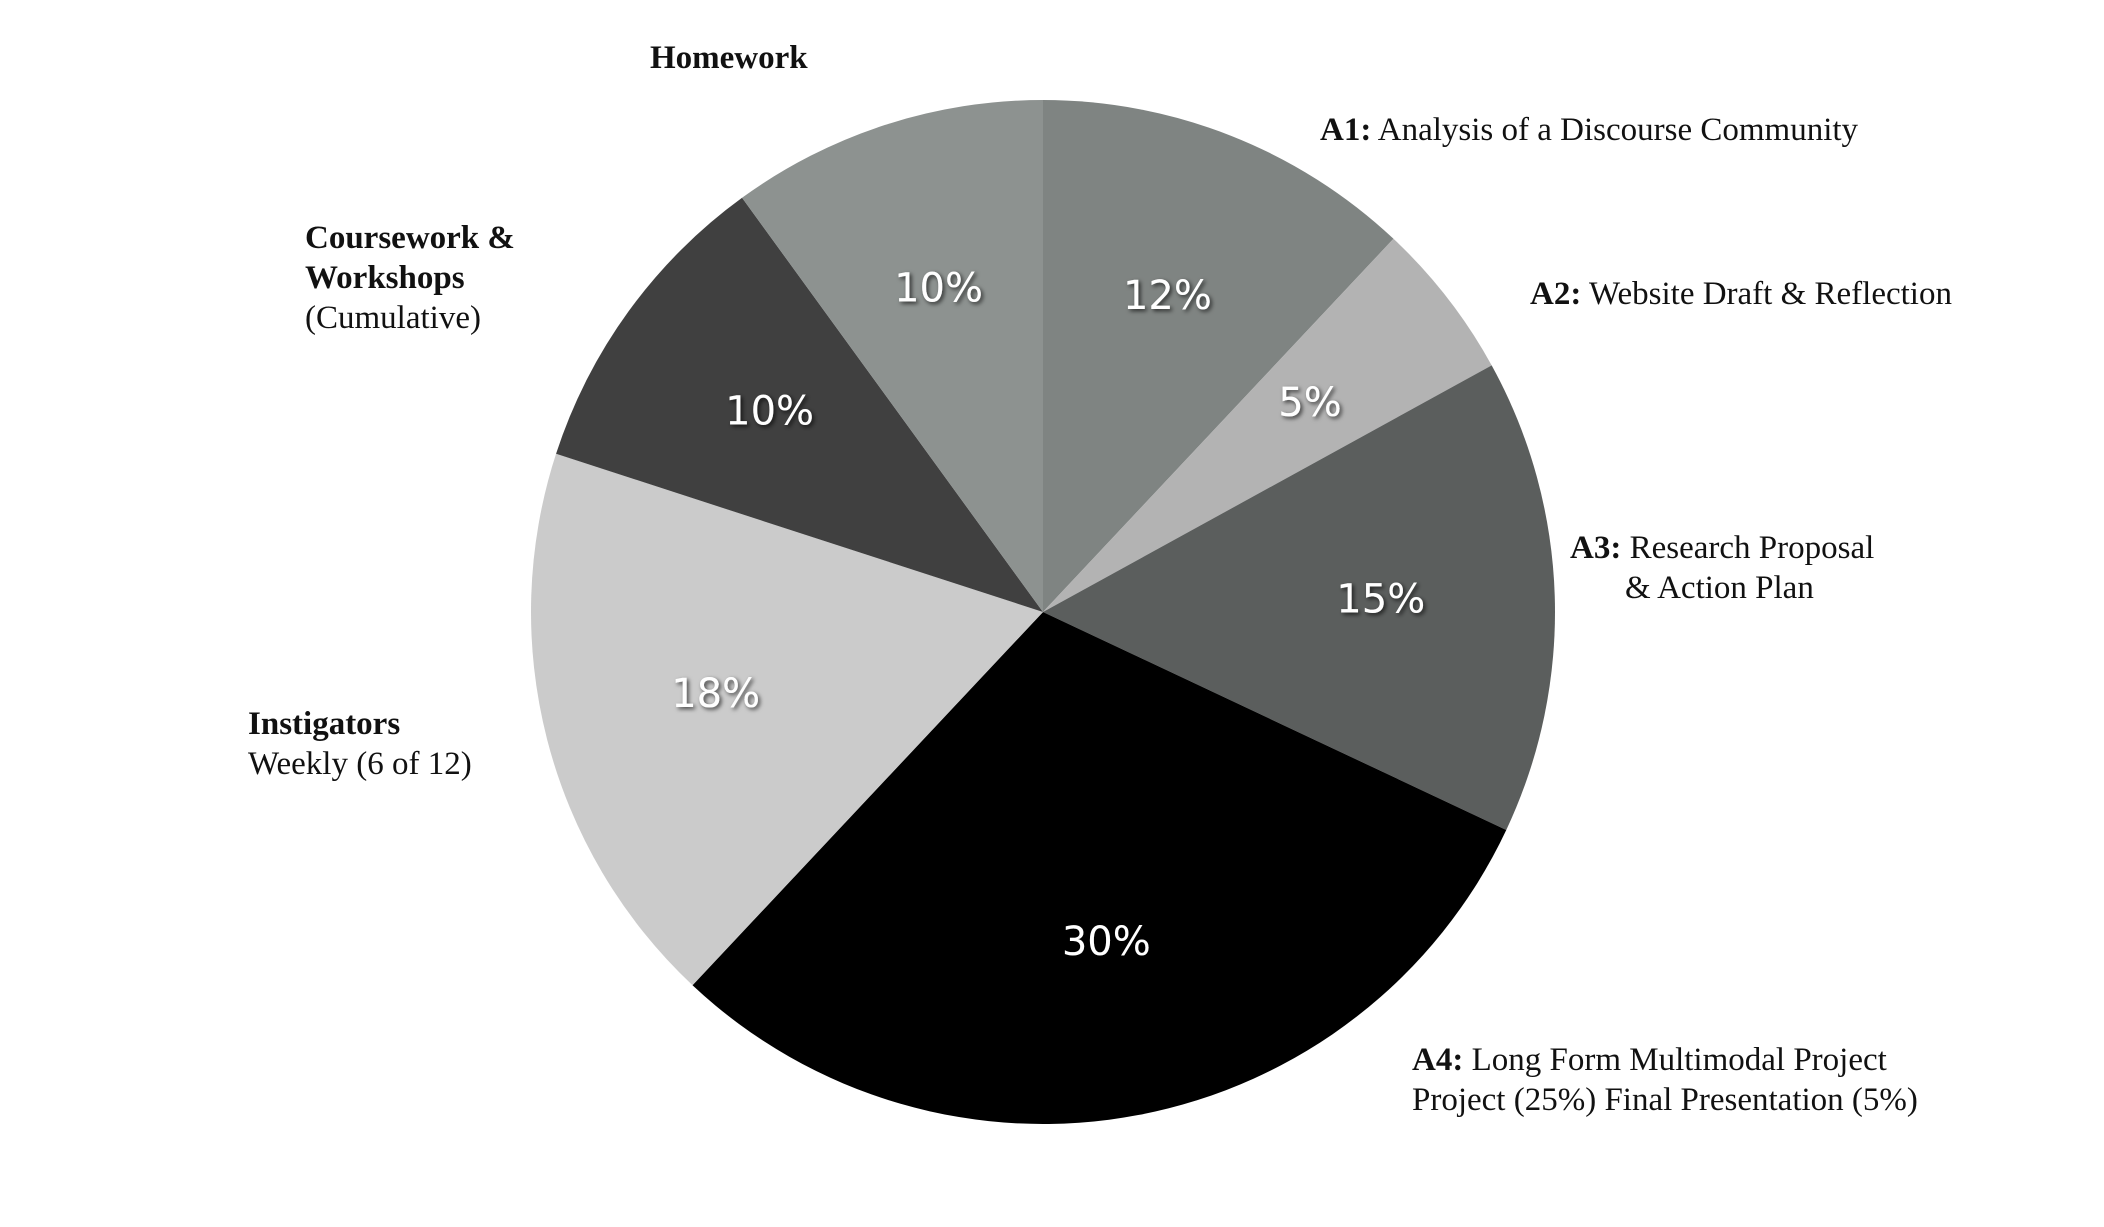 This screenshot has height=1227, width=2104. What do you see at coordinates (1665, 1100) in the screenshot?
I see `label-a4-text-2: Project (25%) Final Presentation (5%)` at bounding box center [1665, 1100].